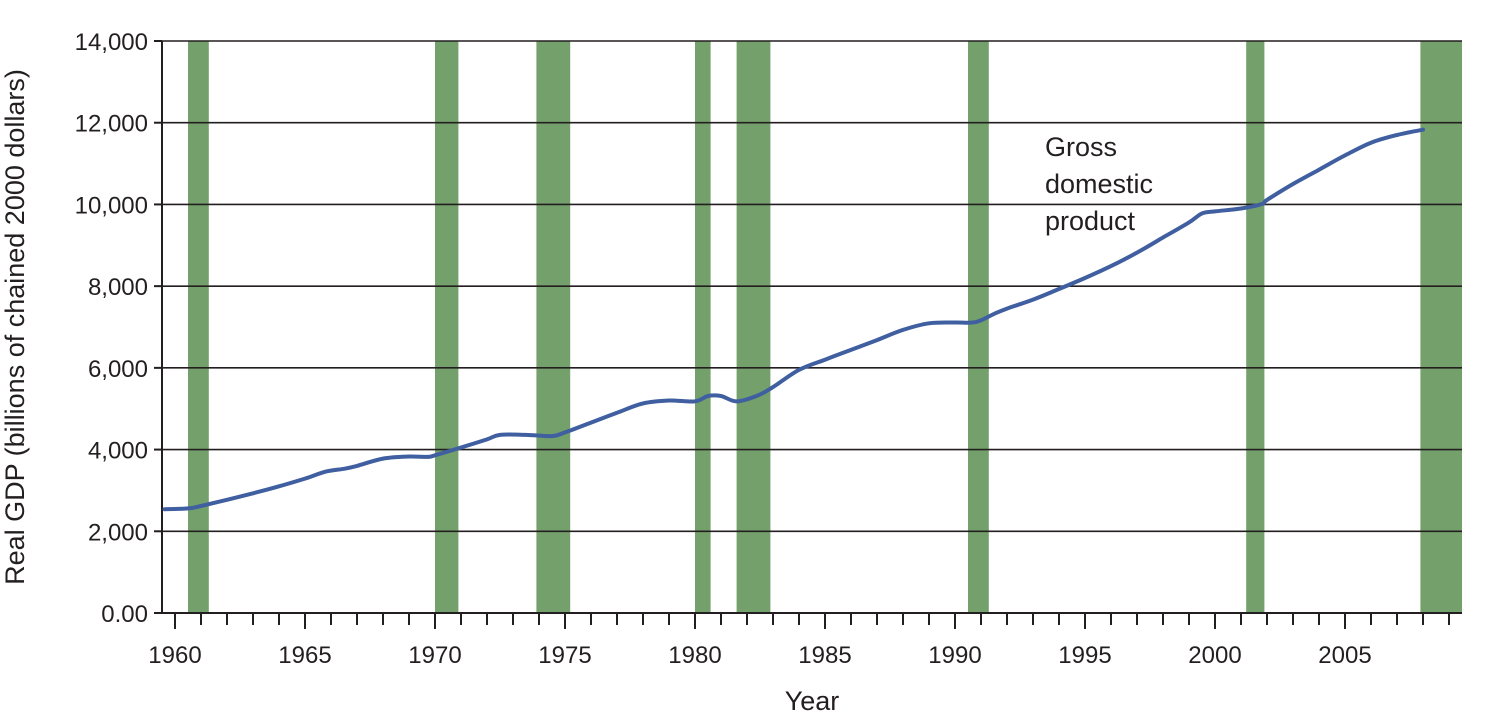 The height and width of the screenshot is (720, 1501). I want to click on x-axis-title: Year, so click(812, 701).